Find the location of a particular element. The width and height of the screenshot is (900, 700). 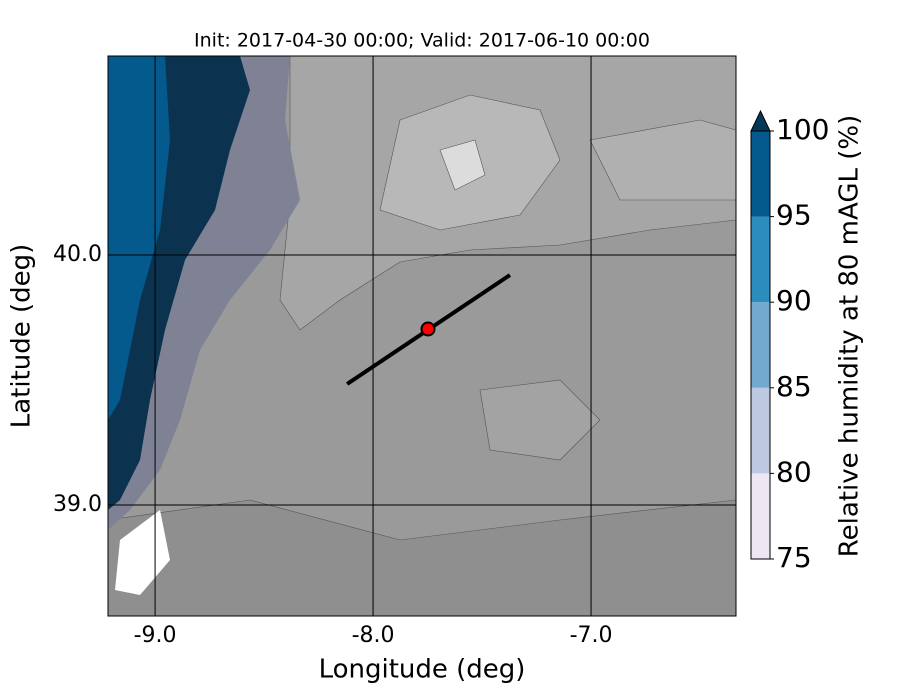

colorbar-tick-label: 80 is located at coordinates (794, 471).